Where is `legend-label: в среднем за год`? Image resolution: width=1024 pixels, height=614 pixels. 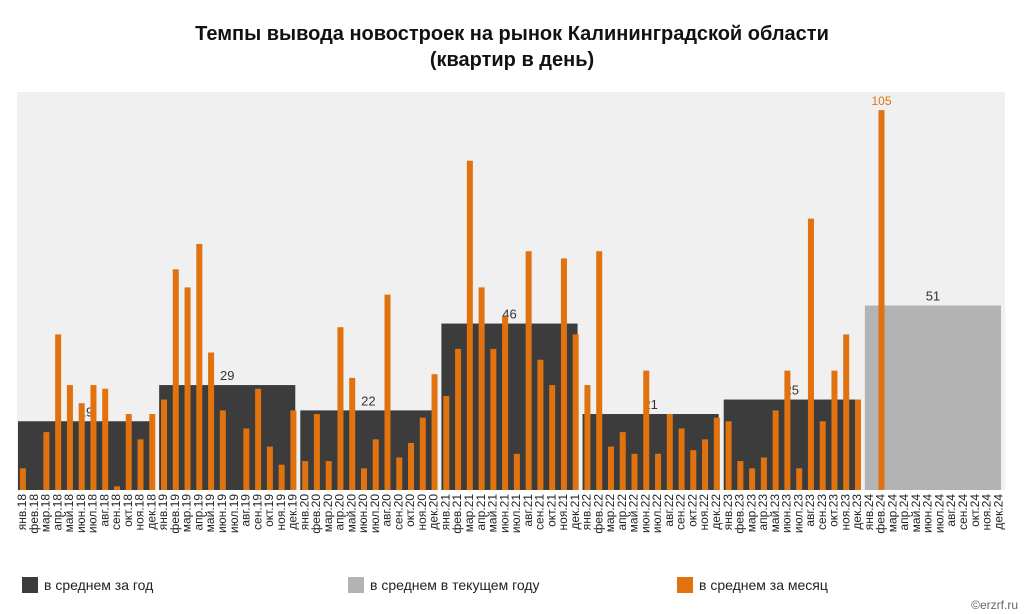 legend-label: в среднем за год is located at coordinates (98, 585).